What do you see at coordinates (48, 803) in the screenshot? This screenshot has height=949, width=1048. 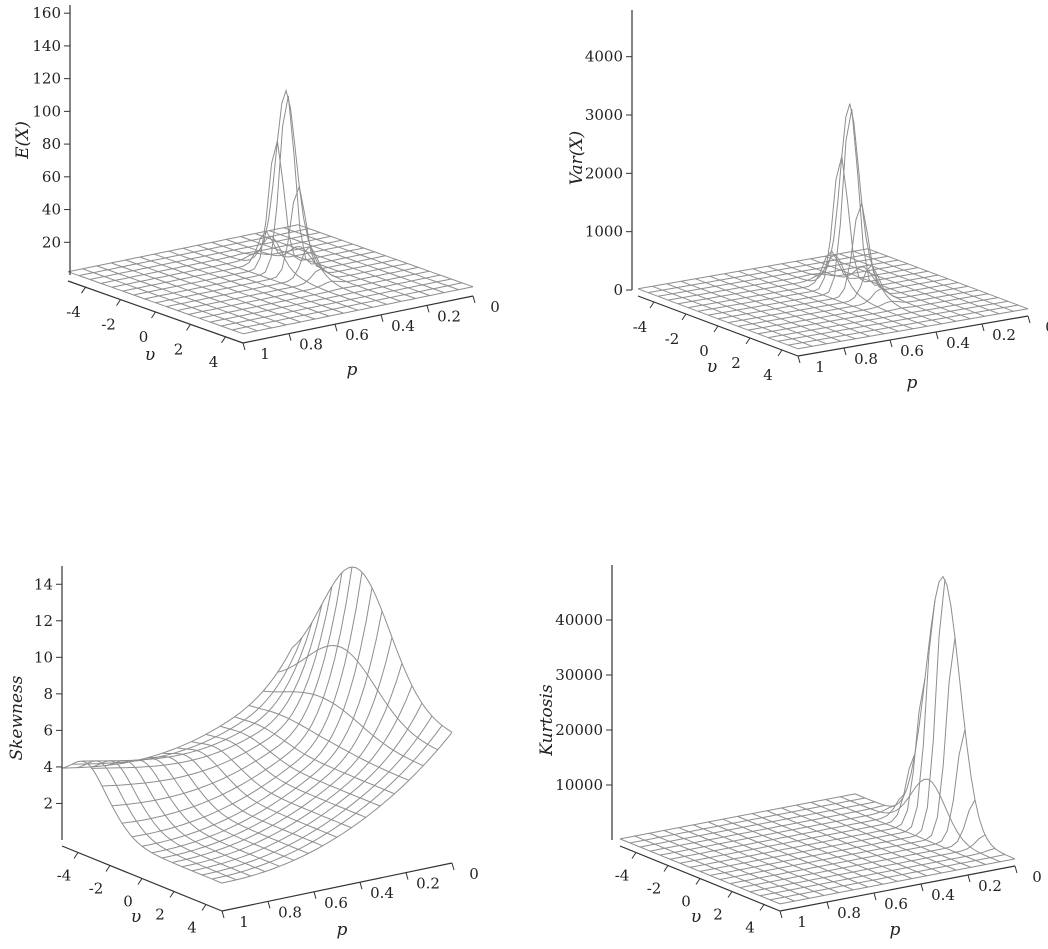 I see `z-tick-label: 2` at bounding box center [48, 803].